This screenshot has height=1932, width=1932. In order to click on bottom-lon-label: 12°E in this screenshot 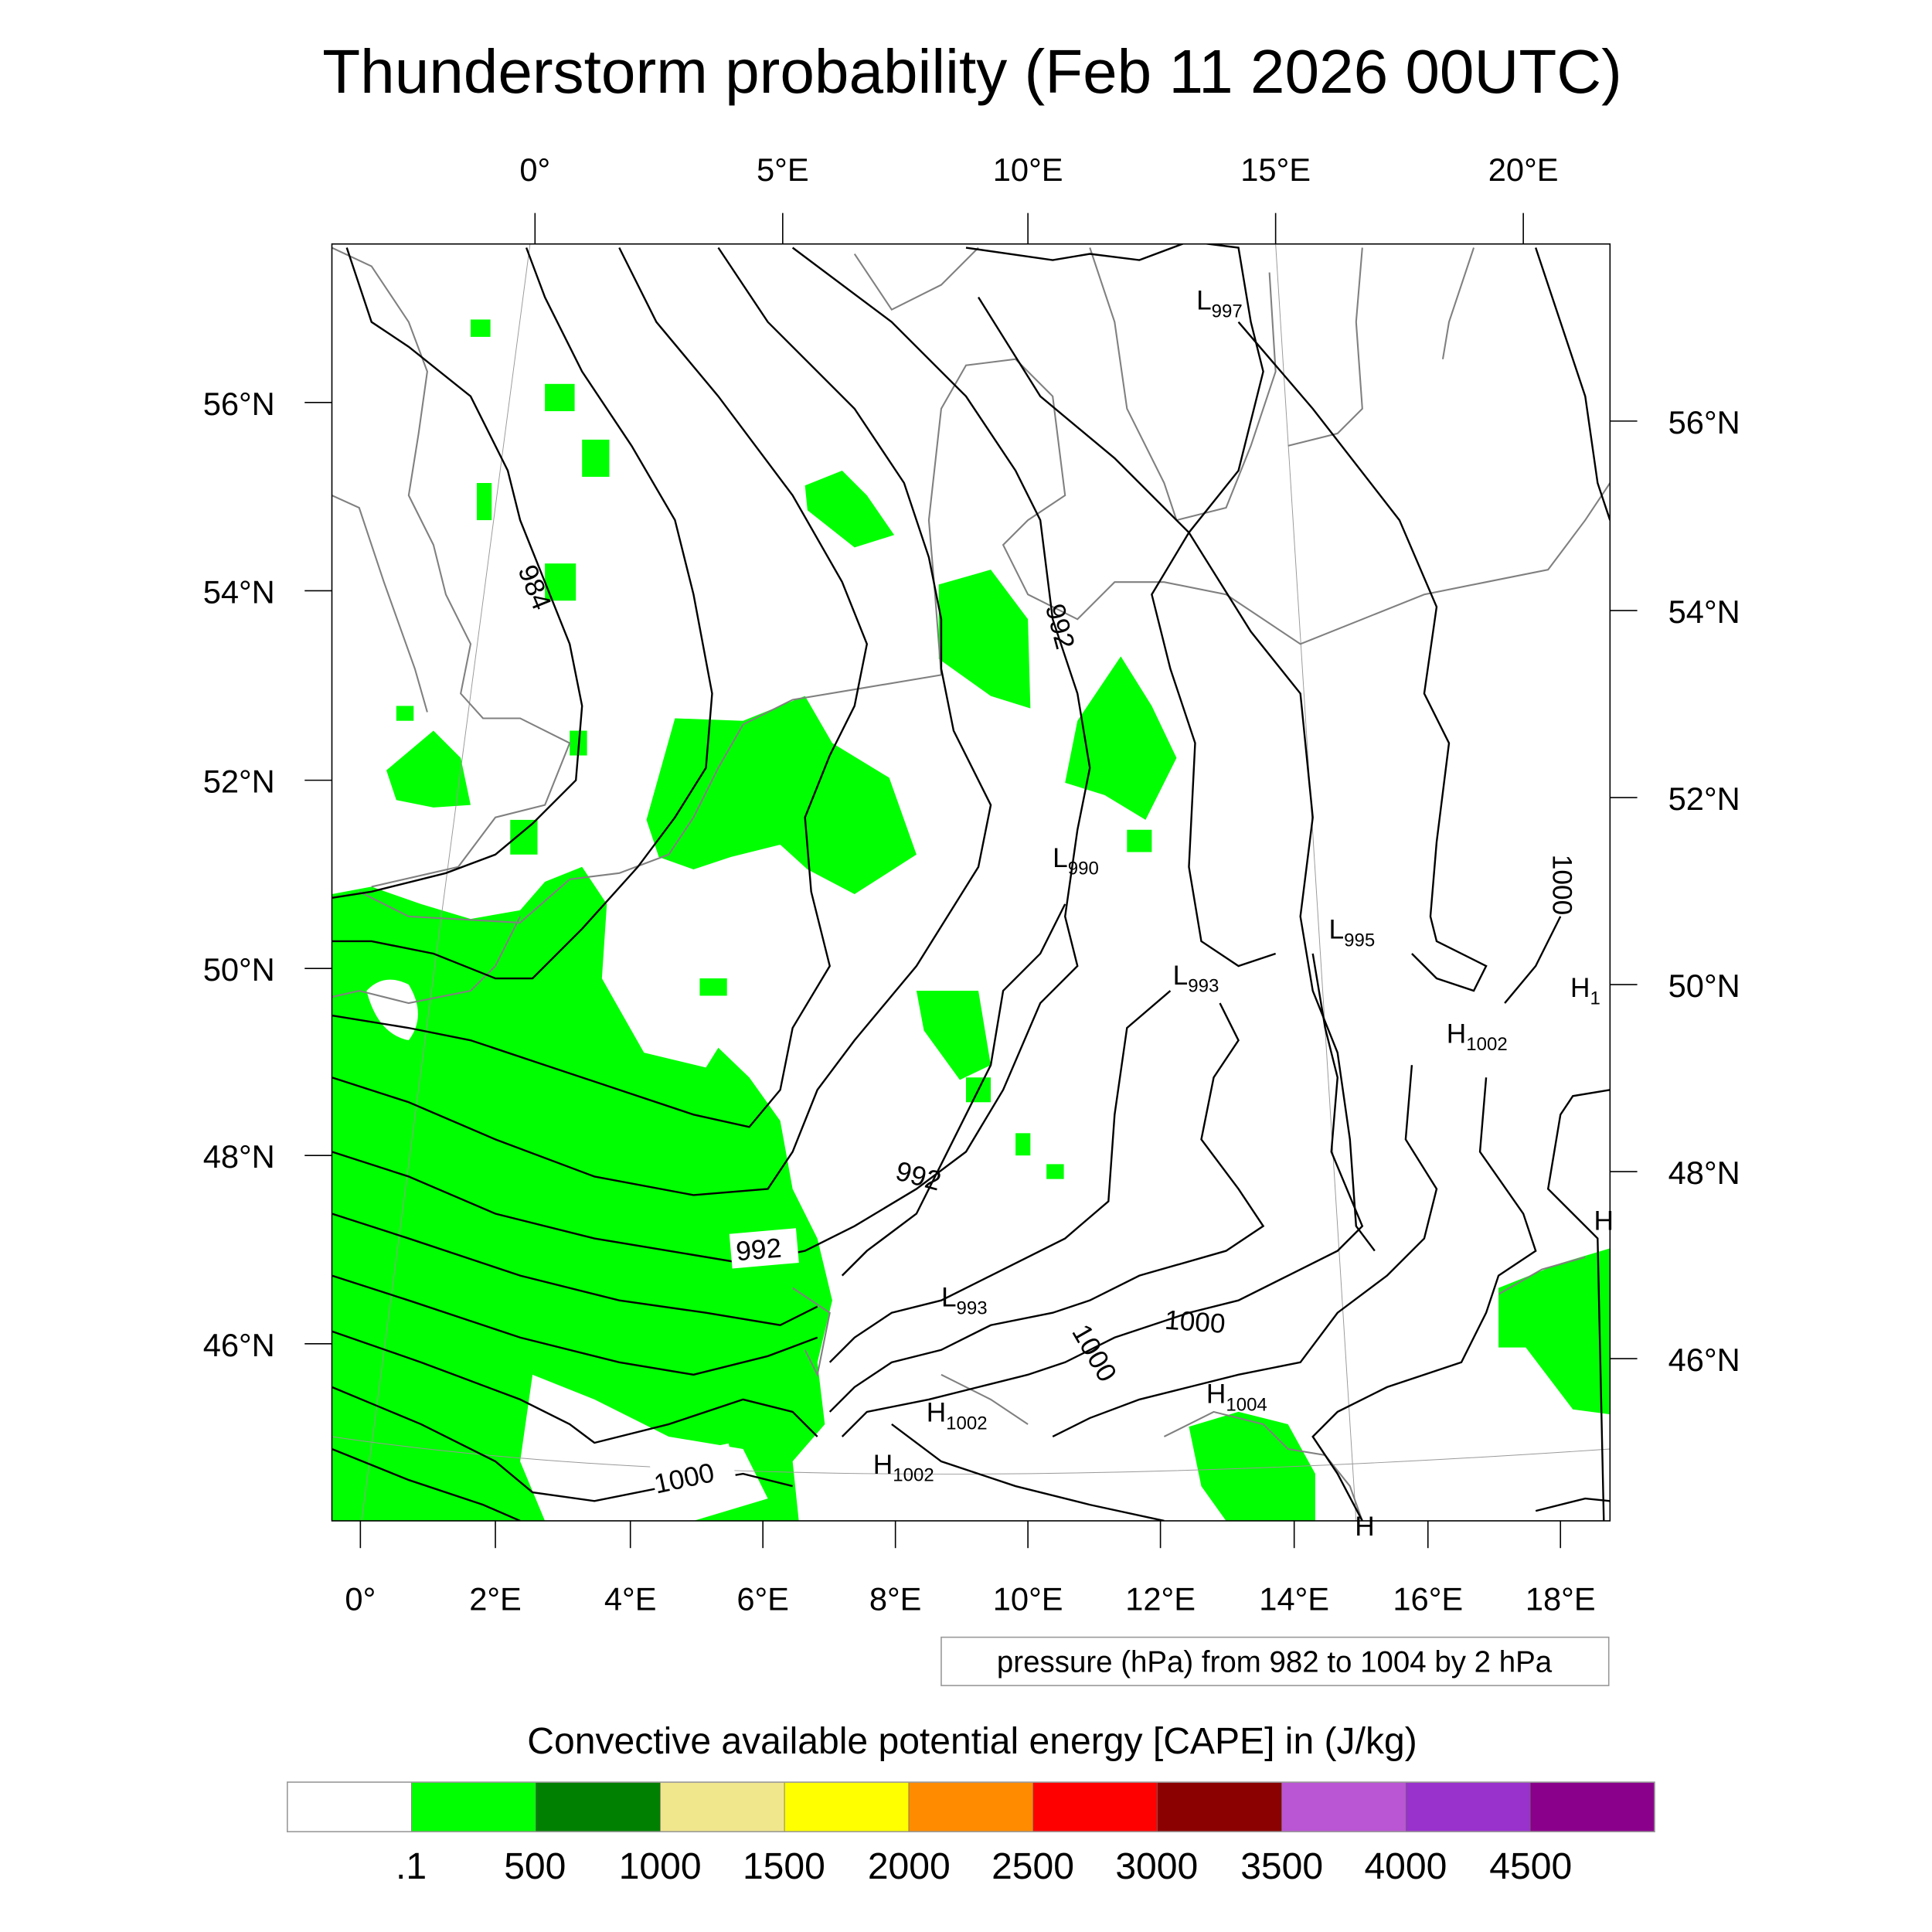, I will do `click(1161, 1599)`.